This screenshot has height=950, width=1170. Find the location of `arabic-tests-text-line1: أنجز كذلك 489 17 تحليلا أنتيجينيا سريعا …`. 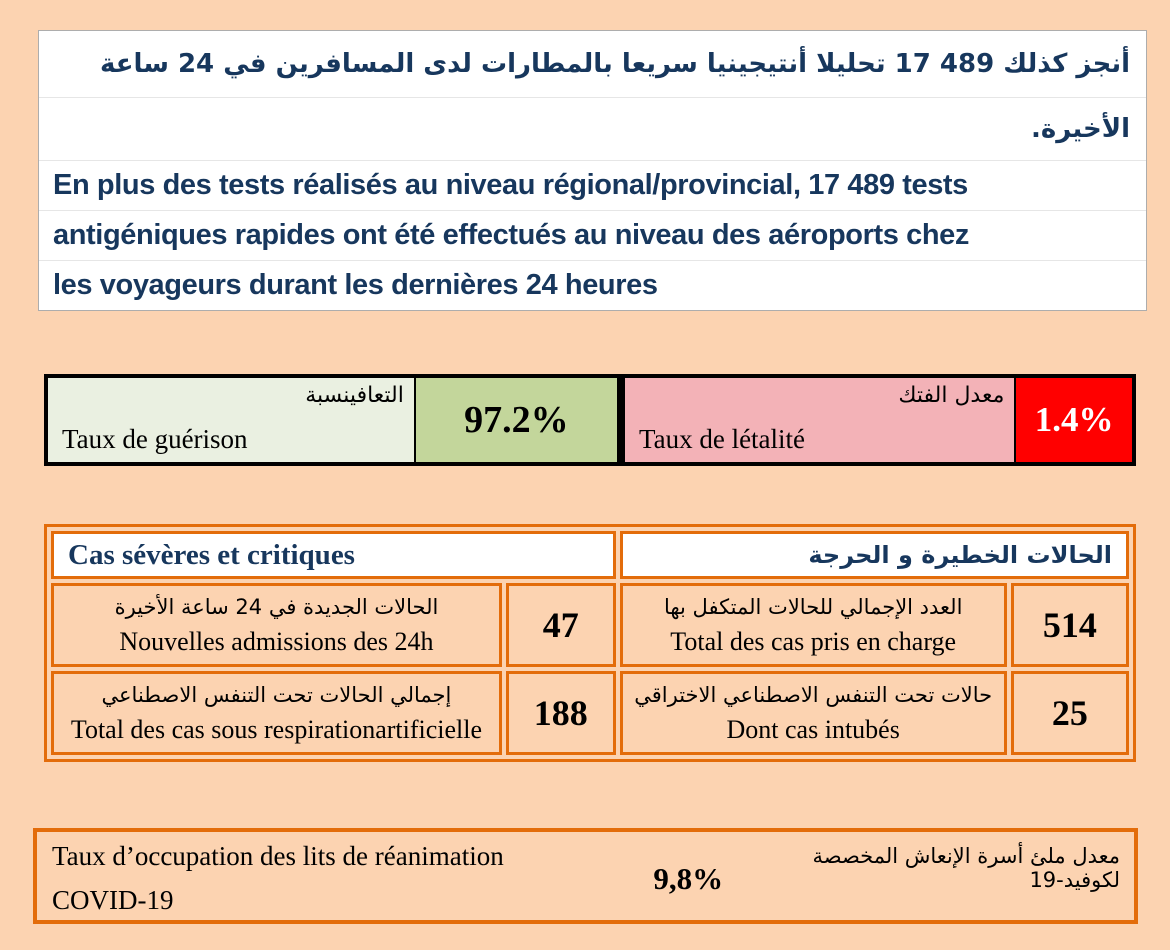

arabic-tests-text-line1: أنجز كذلك 489 17 تحليلا أنتيجينيا سريعا … is located at coordinates (615, 64).